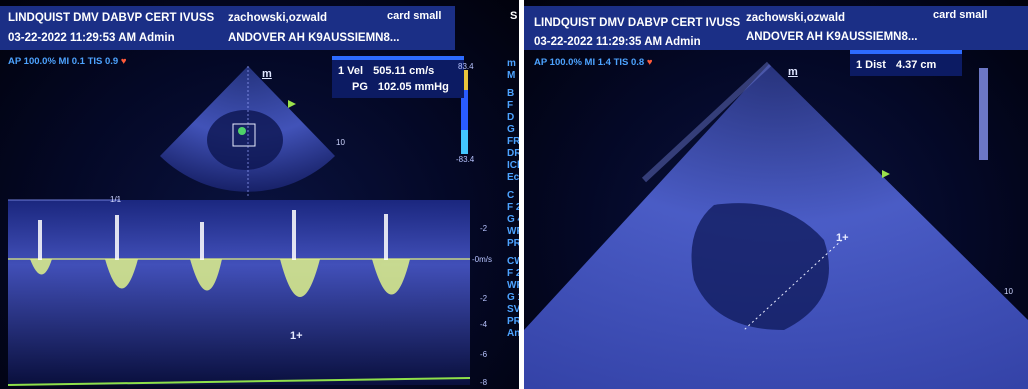 Image resolution: width=1028 pixels, height=389 pixels. I want to click on right-status-line: AP 100.0% MI 1.4 TIS 0.8 ♥, so click(593, 62).